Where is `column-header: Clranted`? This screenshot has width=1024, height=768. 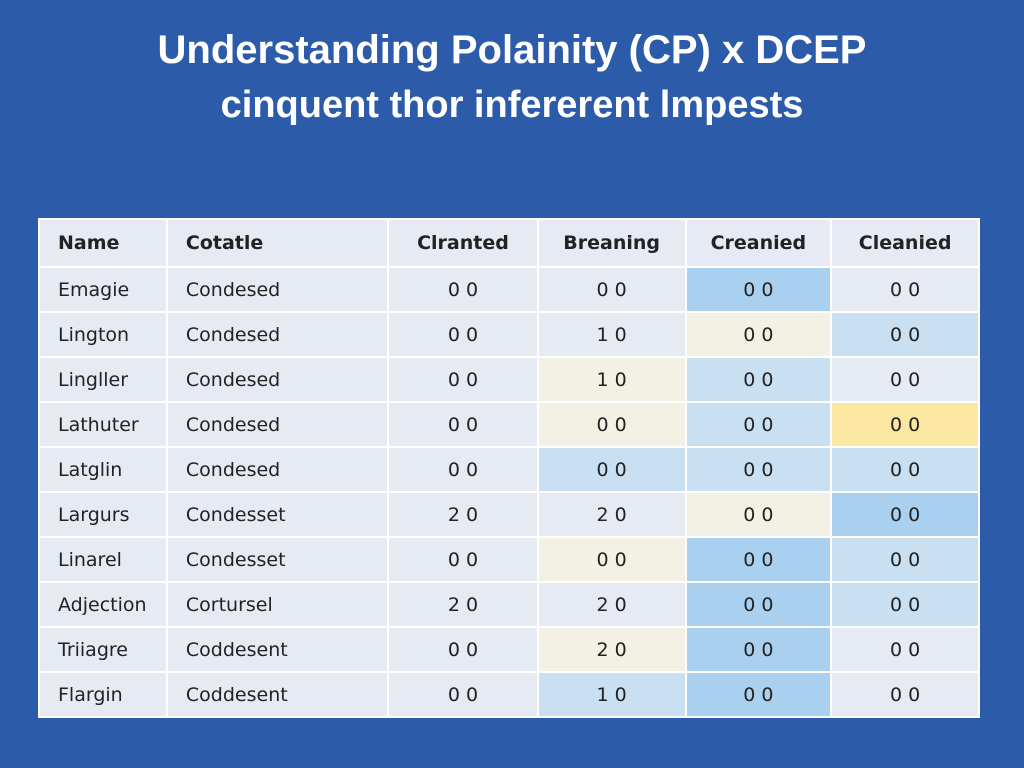 column-header: Clranted is located at coordinates (463, 243).